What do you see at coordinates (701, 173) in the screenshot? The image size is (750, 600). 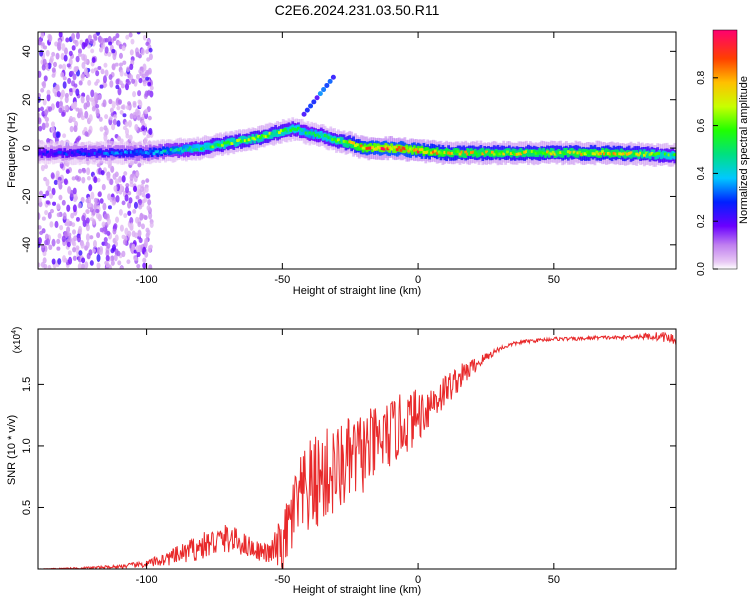 I see `colorbar-tick-label: 0.4` at bounding box center [701, 173].